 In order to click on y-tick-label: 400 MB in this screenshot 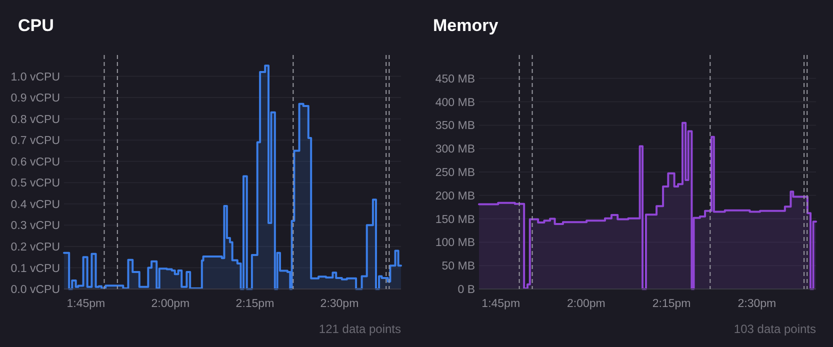, I will do `click(455, 102)`.